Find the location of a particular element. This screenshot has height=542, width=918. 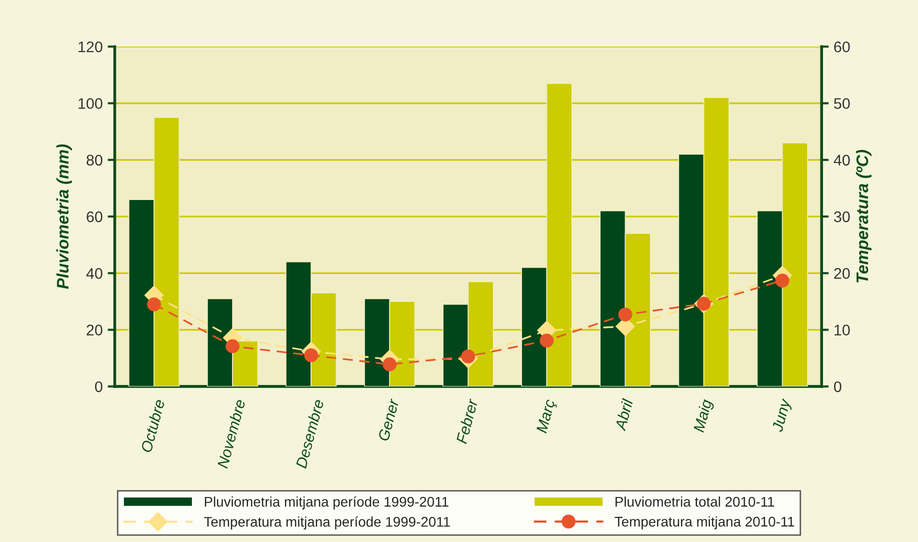

y2-tick-label: 0 is located at coordinates (838, 386).